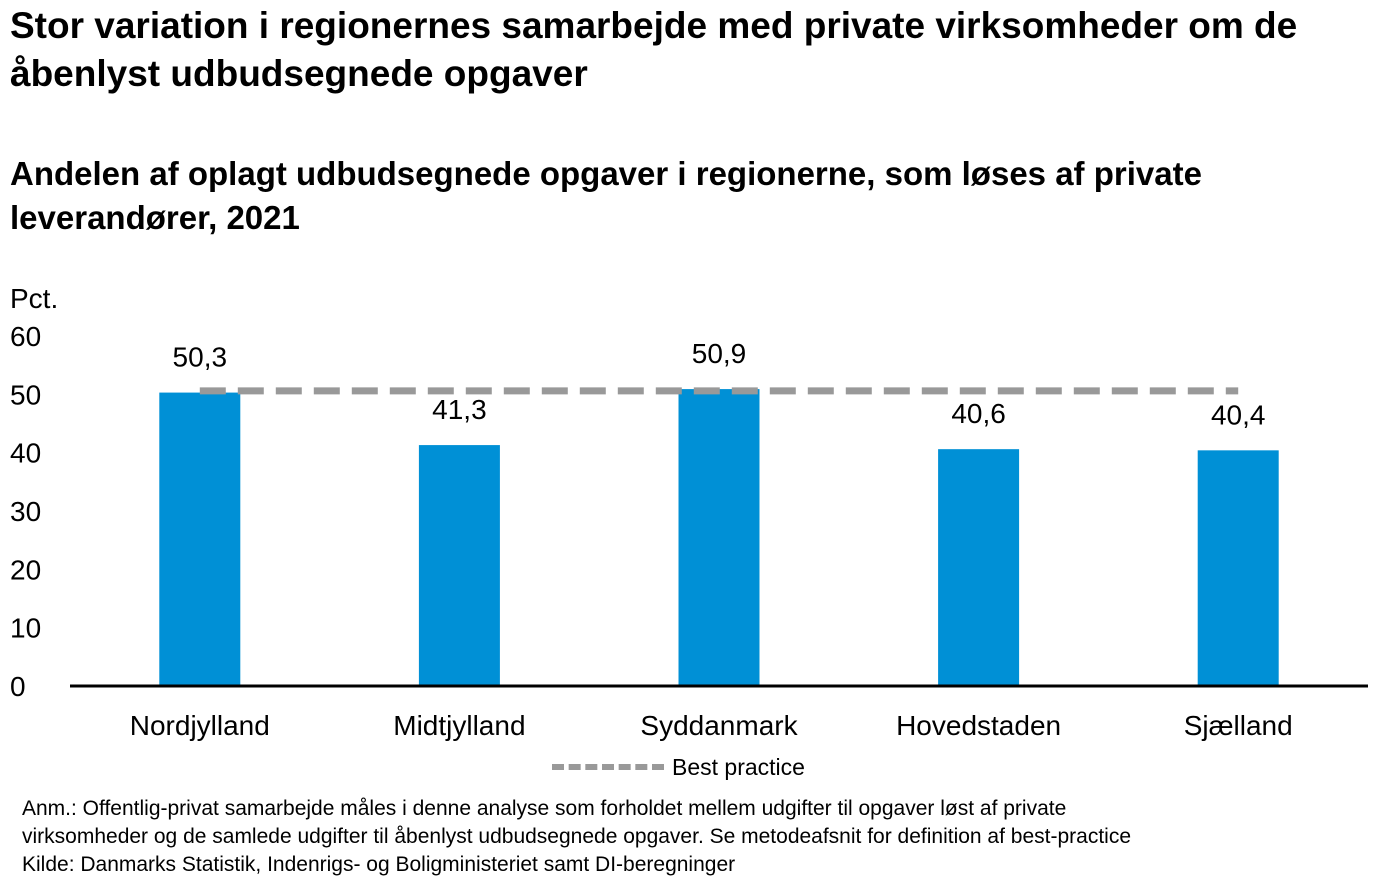 This screenshot has height=887, width=1385. Describe the element at coordinates (200, 357) in the screenshot. I see `data-label: 50,3` at that location.